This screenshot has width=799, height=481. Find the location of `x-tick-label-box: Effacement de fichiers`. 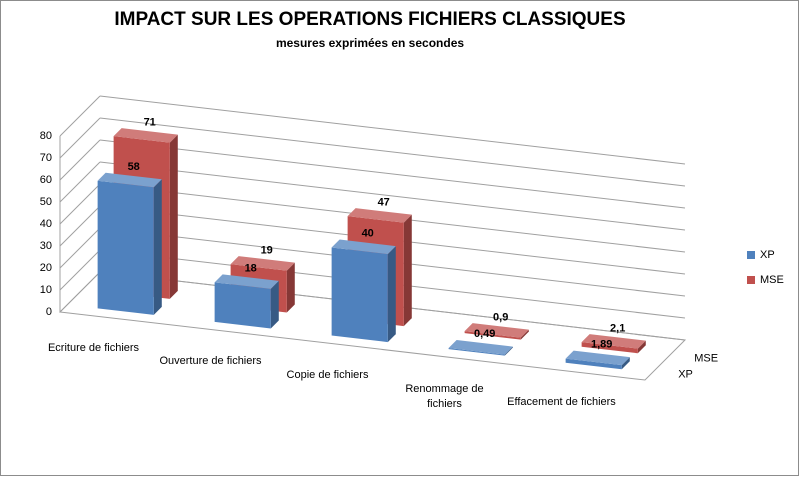

x-tick-label-box: Effacement de fichiers is located at coordinates (561, 402).